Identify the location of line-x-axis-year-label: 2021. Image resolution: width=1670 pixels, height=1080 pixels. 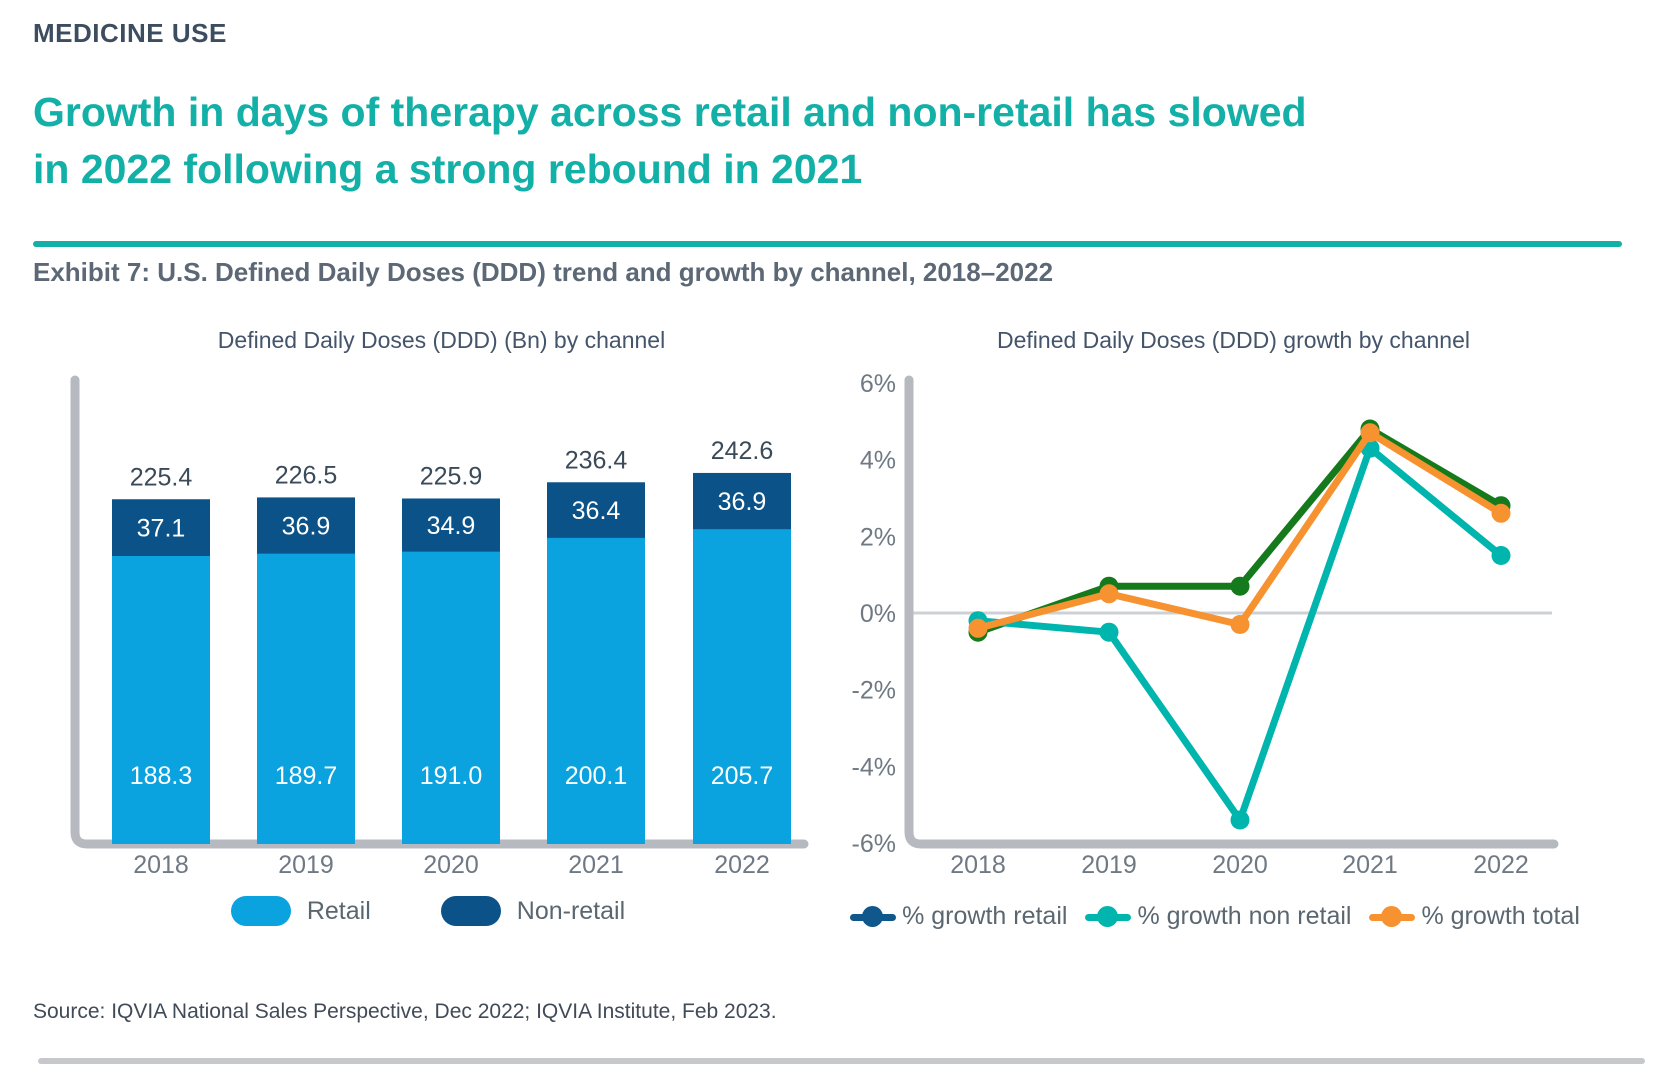
(1370, 865).